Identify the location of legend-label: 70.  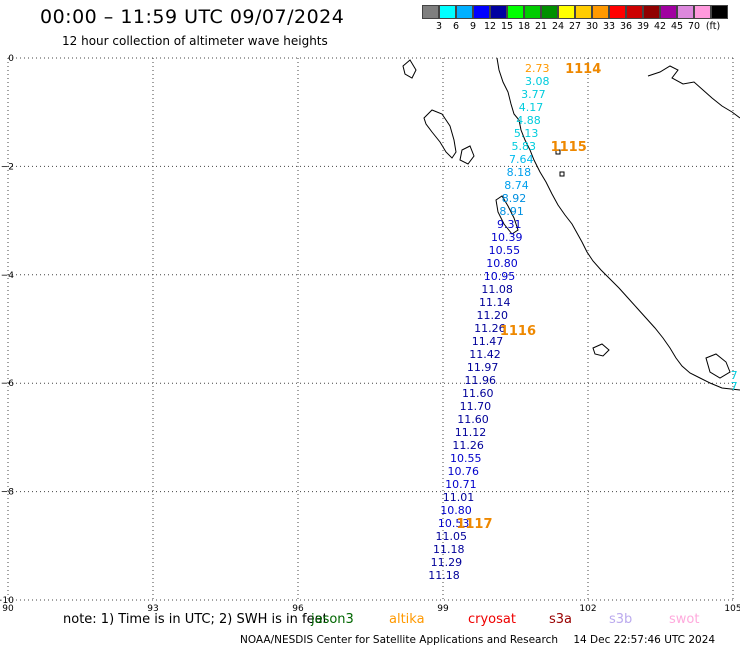
(694, 26).